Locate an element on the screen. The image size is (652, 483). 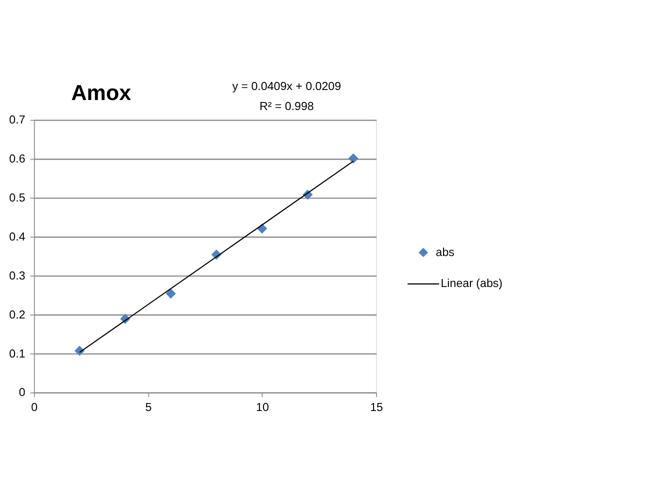
chart-title: Amox is located at coordinates (101, 93).